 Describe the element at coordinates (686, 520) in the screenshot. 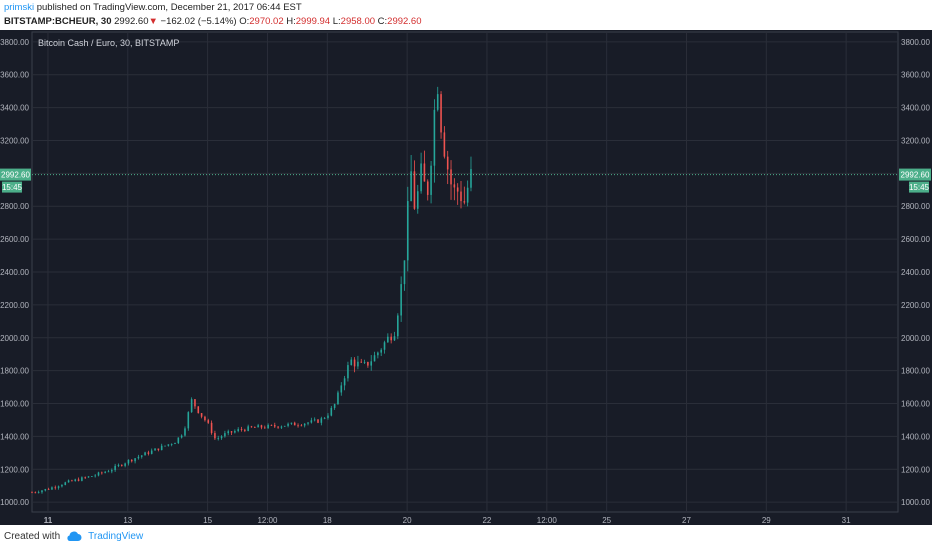

I see `x-tick-label: 27` at that location.